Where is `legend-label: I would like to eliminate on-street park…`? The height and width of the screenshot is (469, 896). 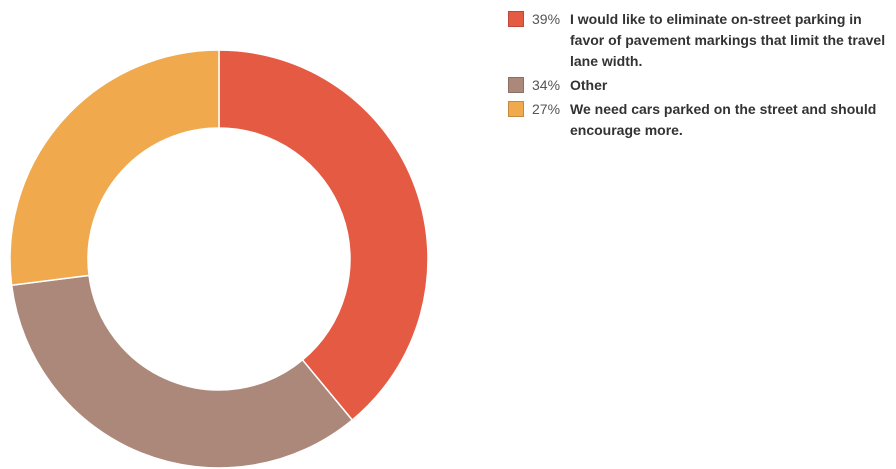 legend-label: I would like to eliminate on-street park… is located at coordinates (728, 40).